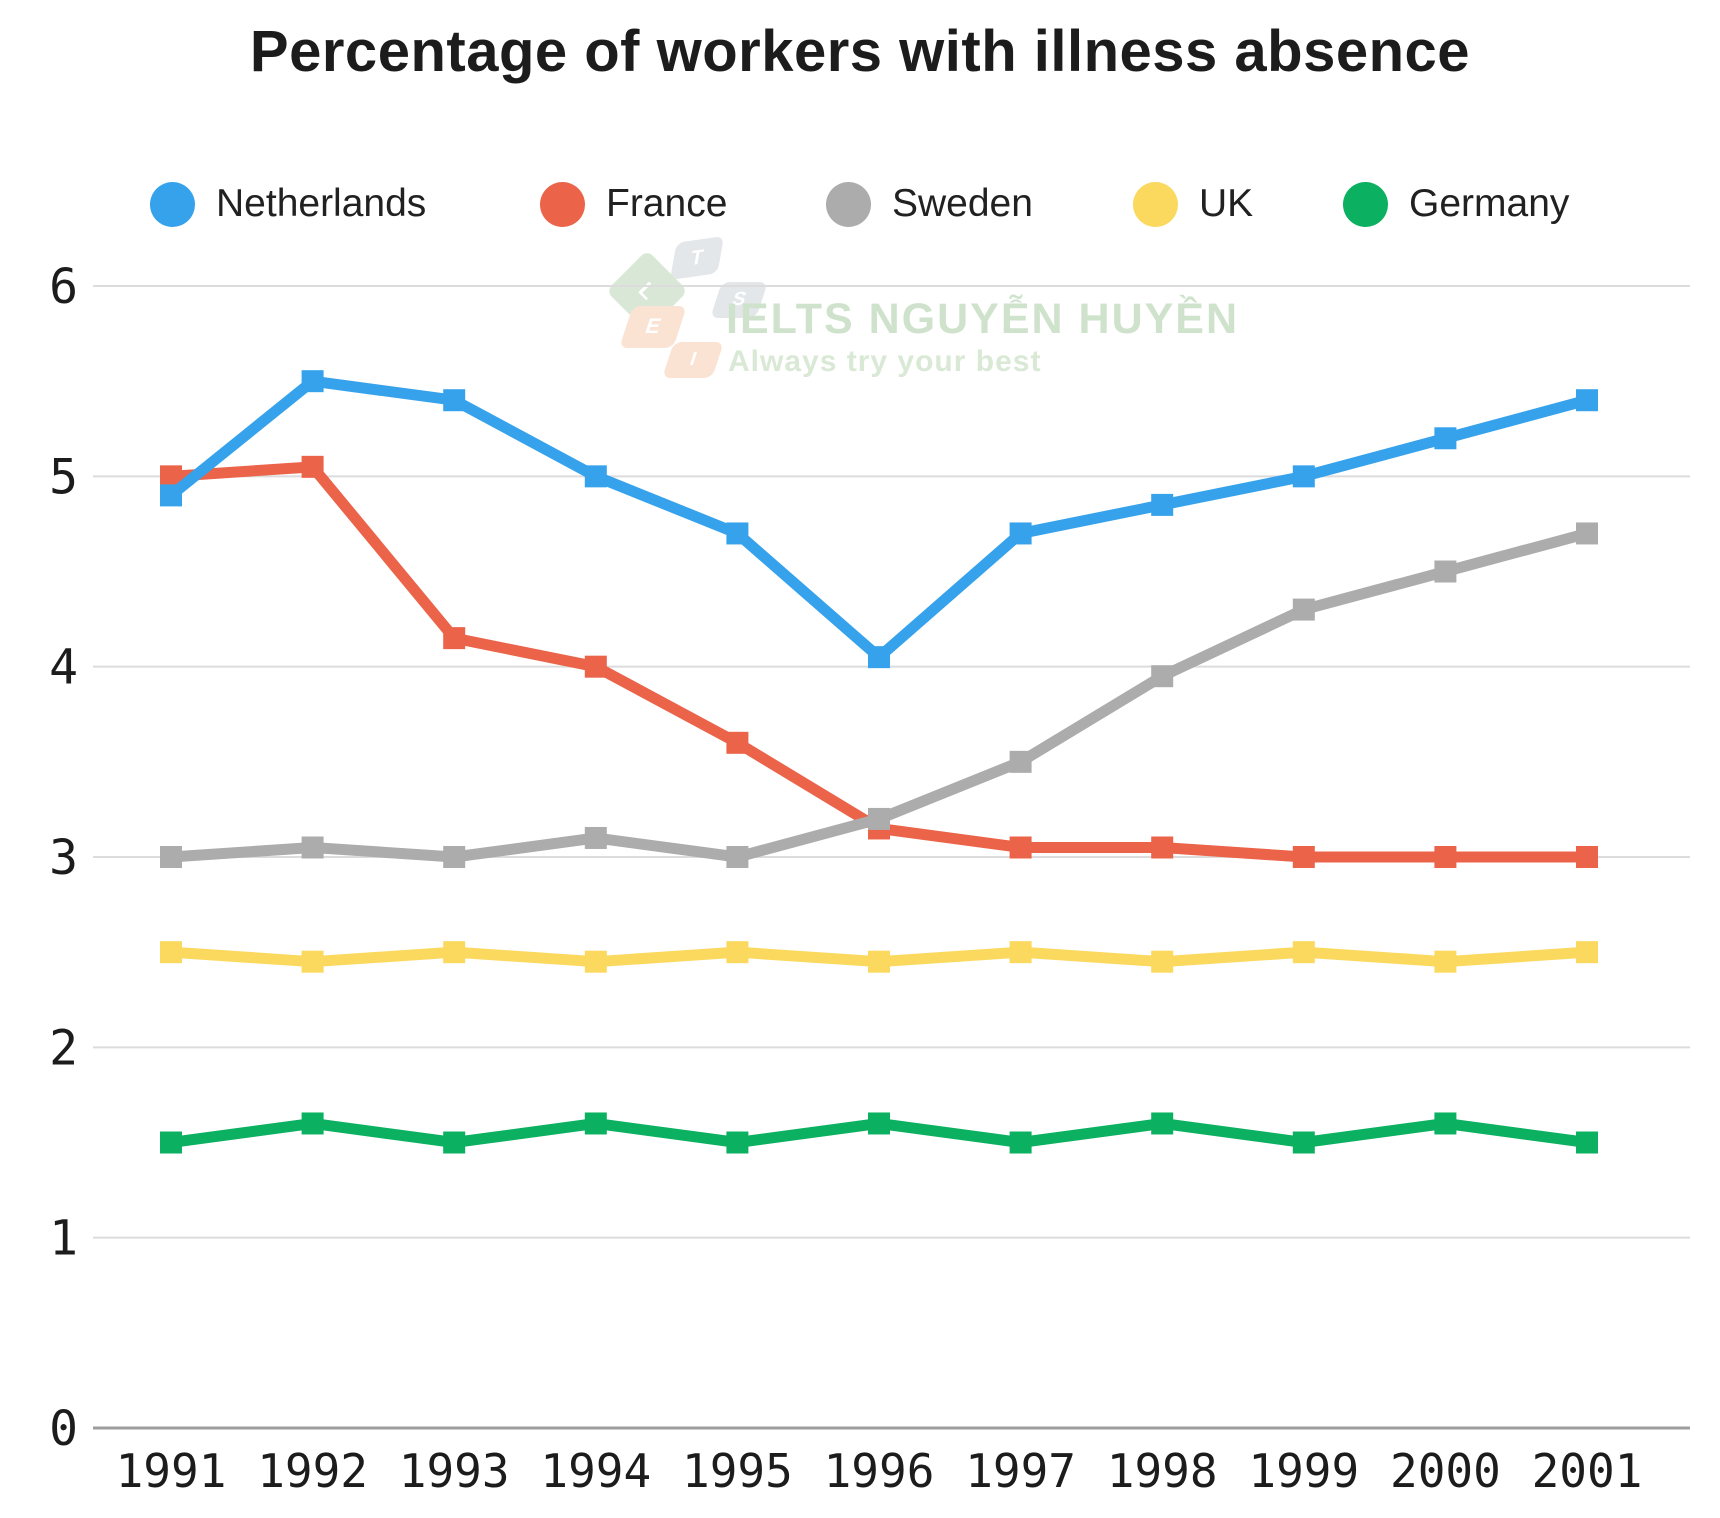  What do you see at coordinates (667, 203) in the screenshot?
I see `legend-label: France` at bounding box center [667, 203].